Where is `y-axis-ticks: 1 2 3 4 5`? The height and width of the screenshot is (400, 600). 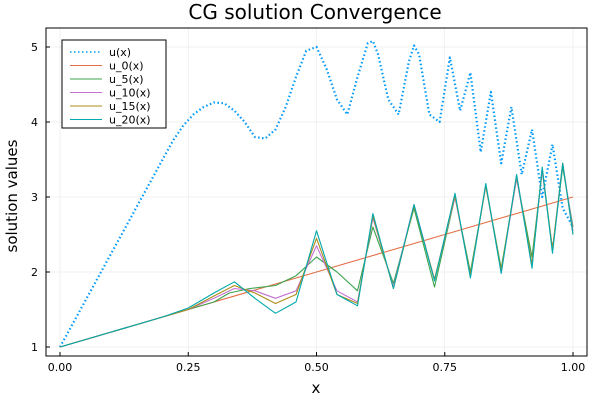 y-axis-ticks: 1 2 3 4 5 is located at coordinates (40, 197).